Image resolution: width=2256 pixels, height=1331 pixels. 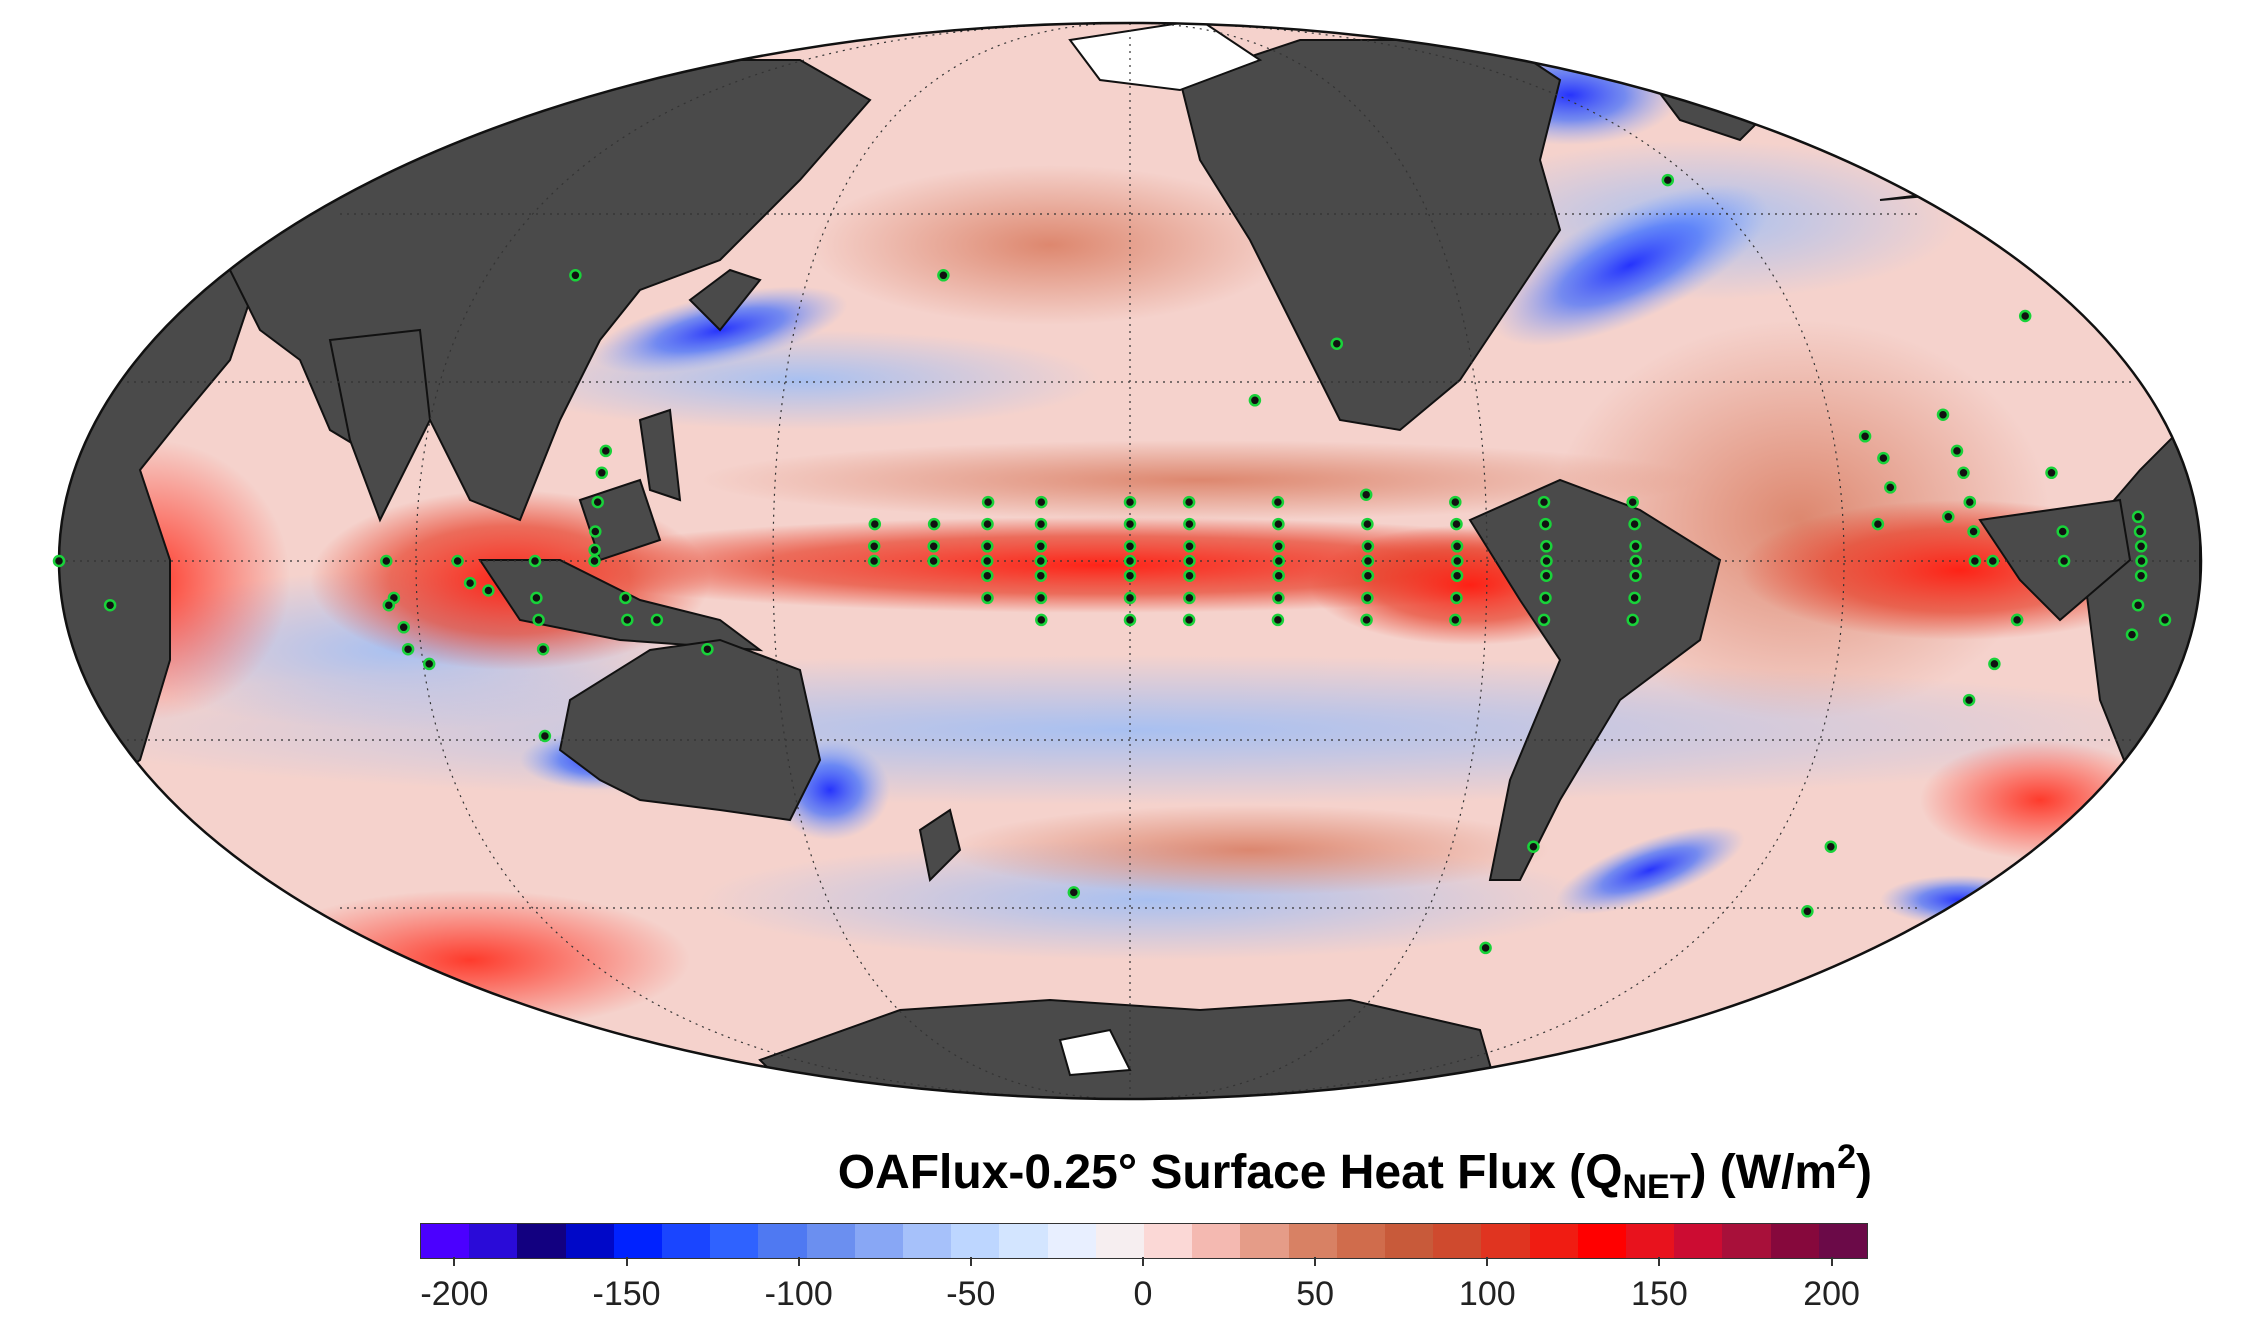 I want to click on colorbar-tick-label: -150, so click(x=626, y=1294).